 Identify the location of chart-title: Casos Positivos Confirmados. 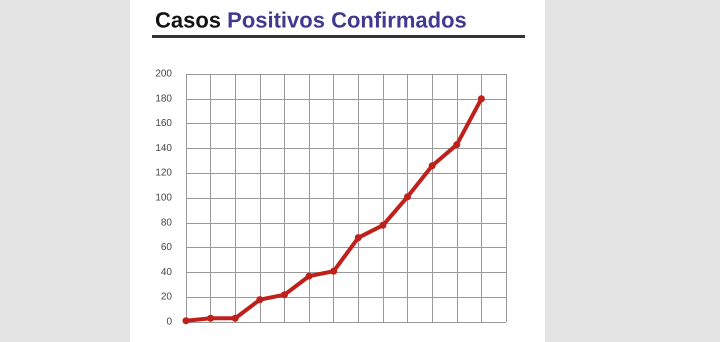
(311, 20).